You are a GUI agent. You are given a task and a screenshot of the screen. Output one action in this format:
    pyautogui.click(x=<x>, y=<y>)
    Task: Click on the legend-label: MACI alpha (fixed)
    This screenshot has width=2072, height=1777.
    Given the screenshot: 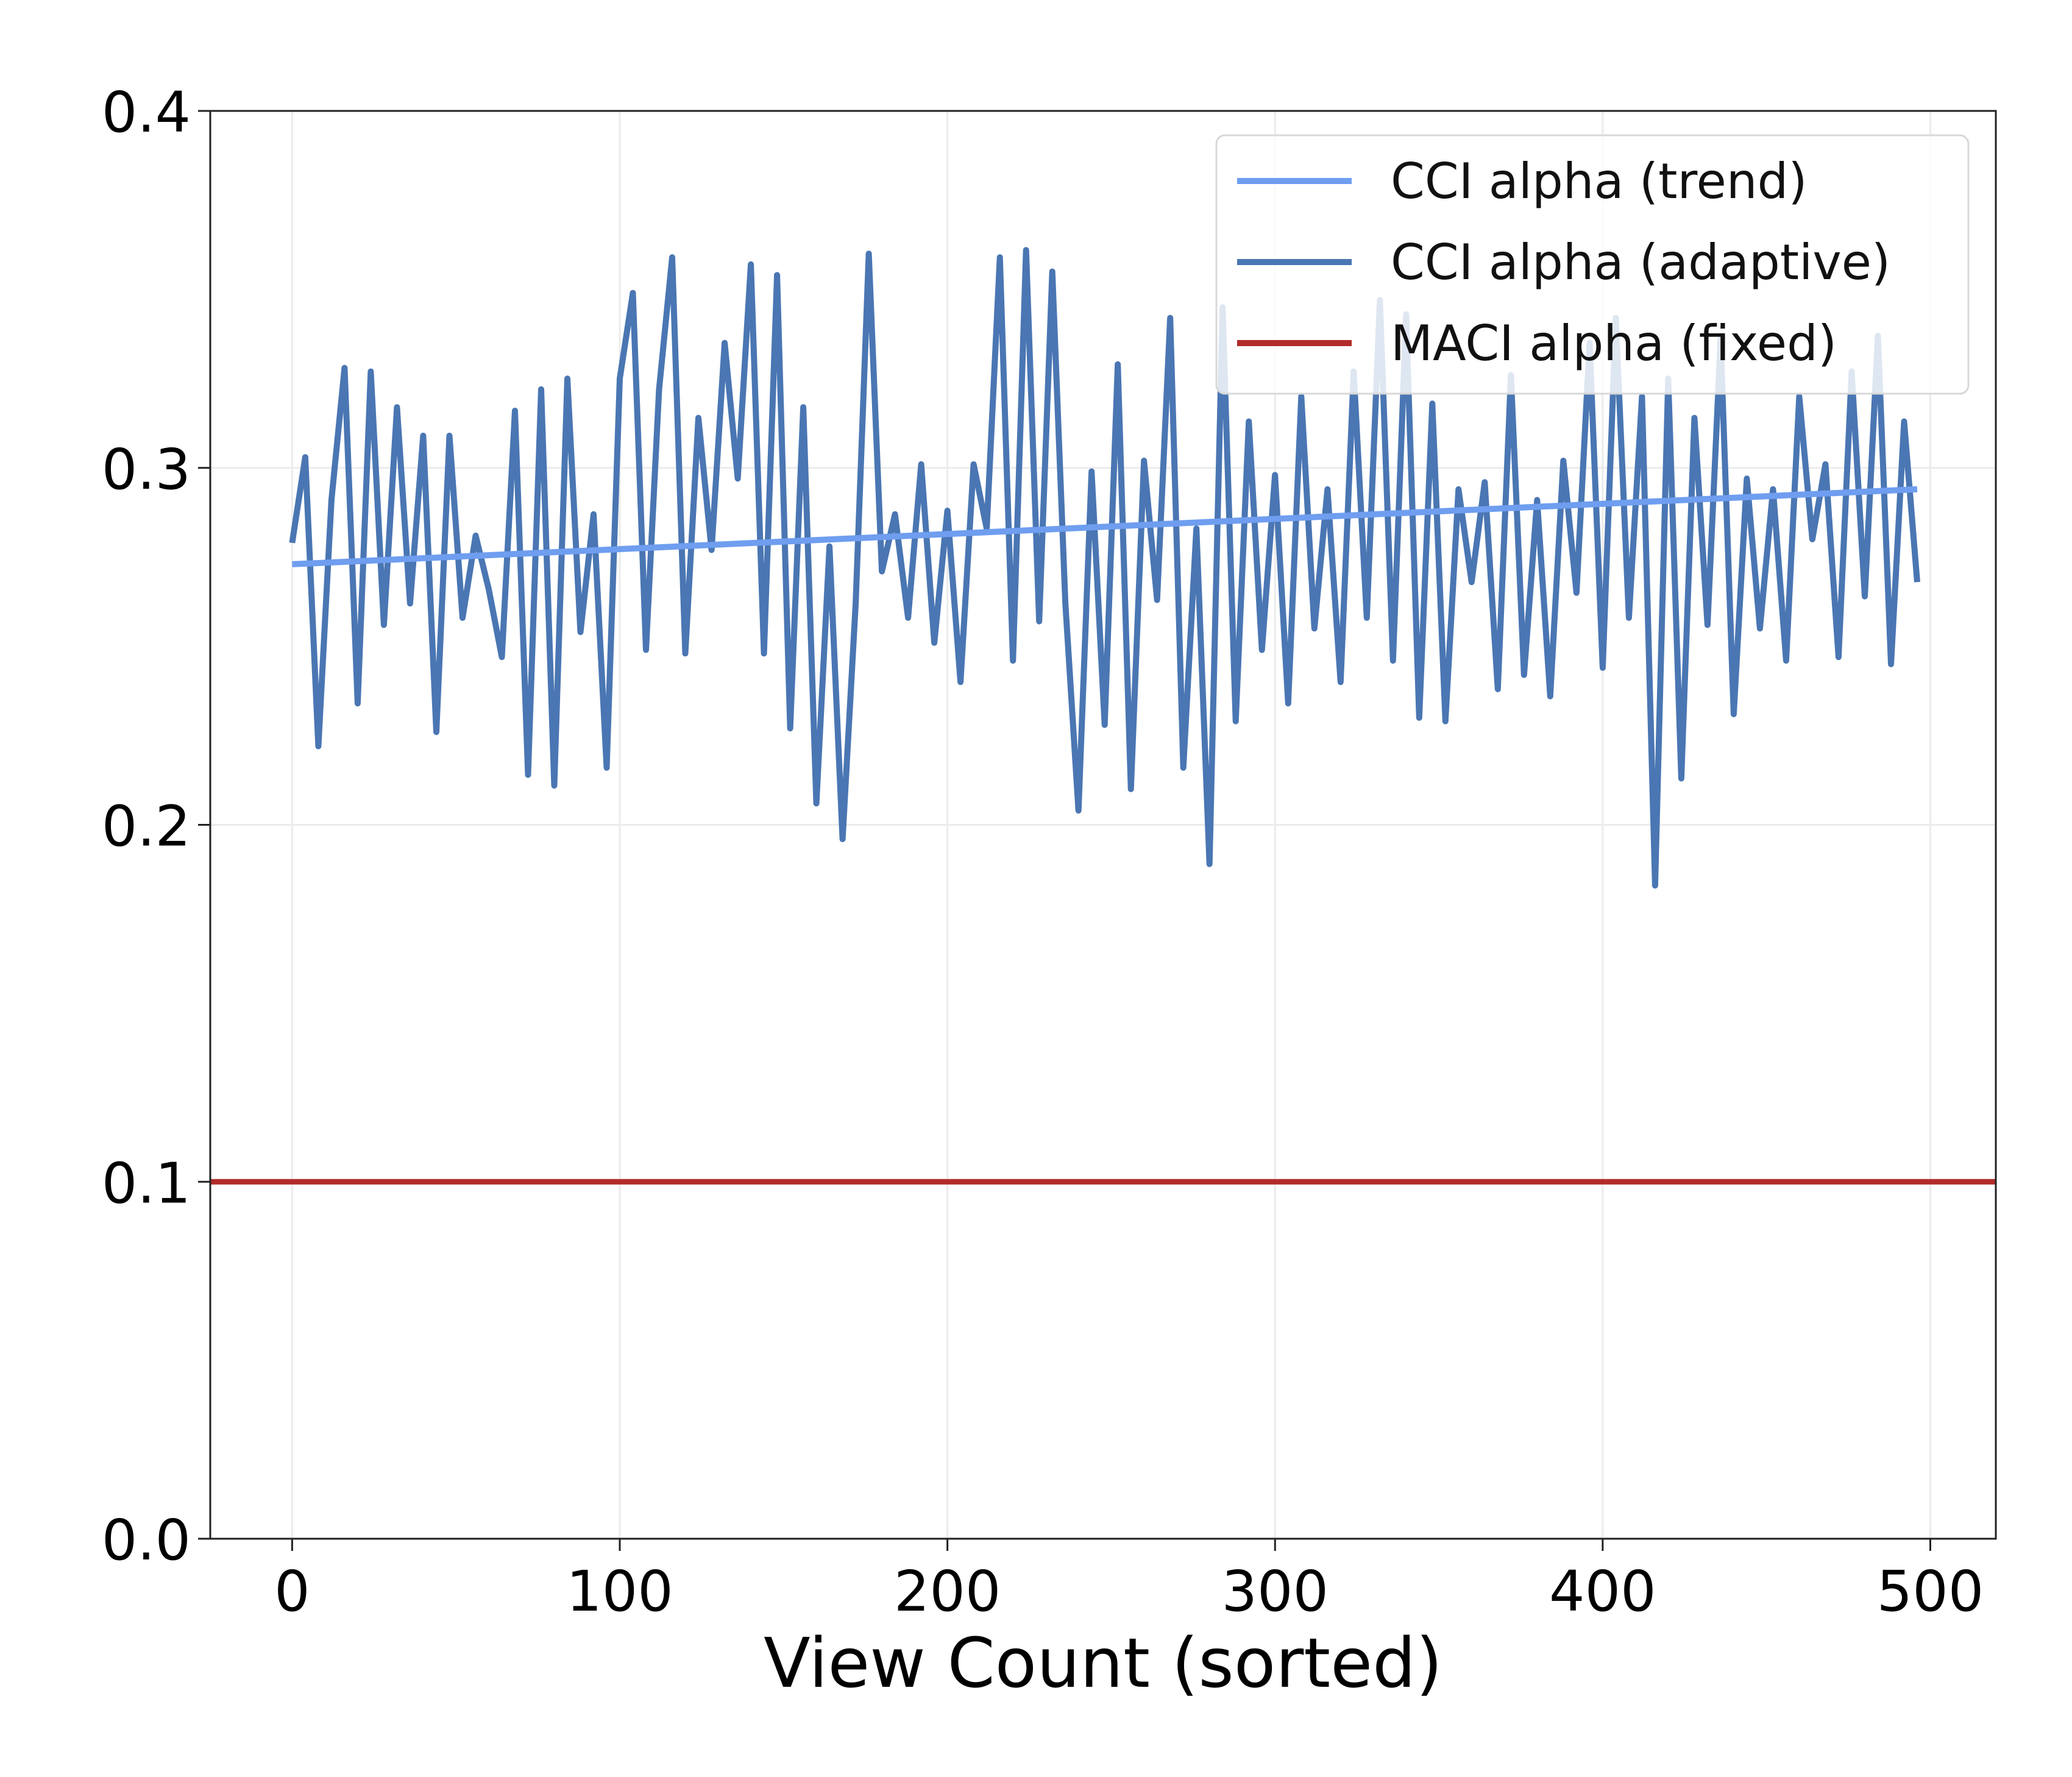 What is the action you would take?
    pyautogui.click(x=1614, y=343)
    